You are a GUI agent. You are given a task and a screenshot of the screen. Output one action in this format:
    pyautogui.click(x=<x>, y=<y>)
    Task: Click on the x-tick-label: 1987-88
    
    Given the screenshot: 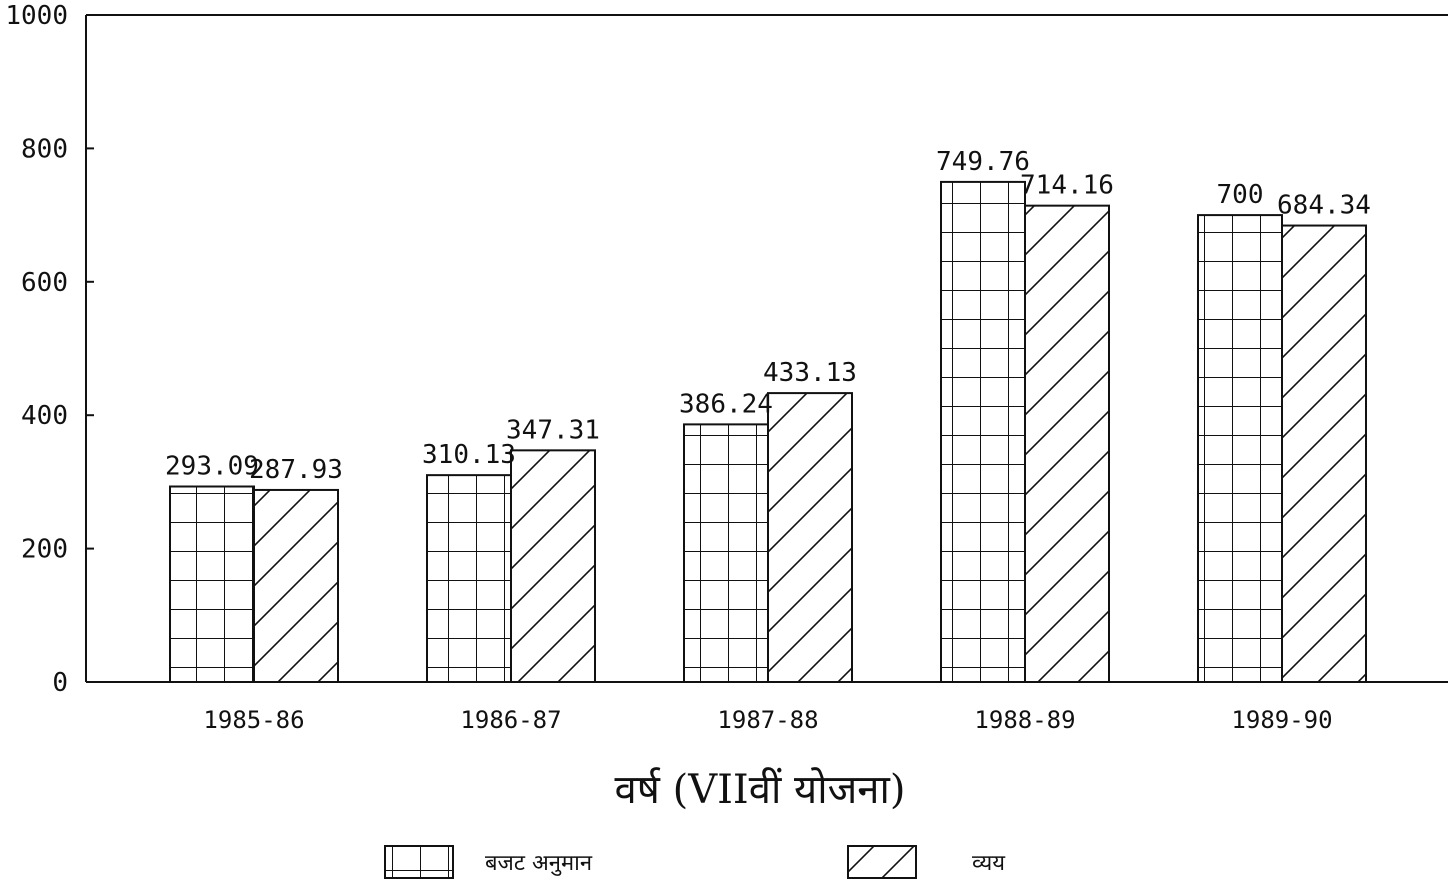 What is the action you would take?
    pyautogui.click(x=767, y=720)
    